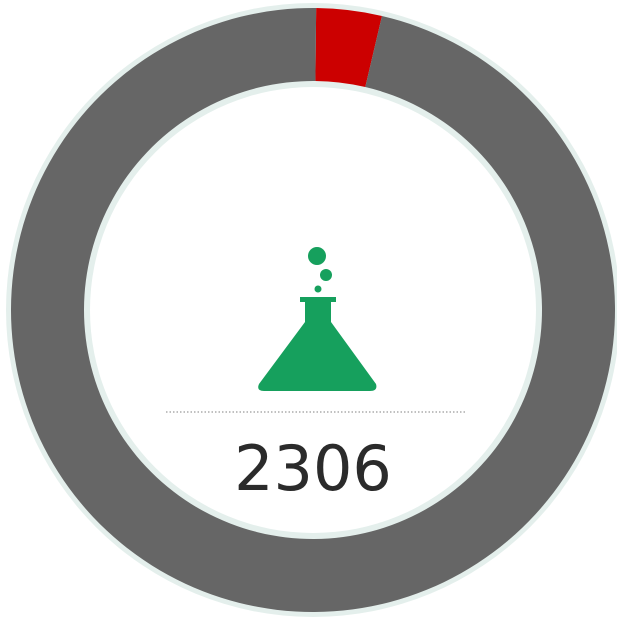 This screenshot has height=617, width=617. What do you see at coordinates (348, 48) in the screenshot?
I see `donut-segment` at bounding box center [348, 48].